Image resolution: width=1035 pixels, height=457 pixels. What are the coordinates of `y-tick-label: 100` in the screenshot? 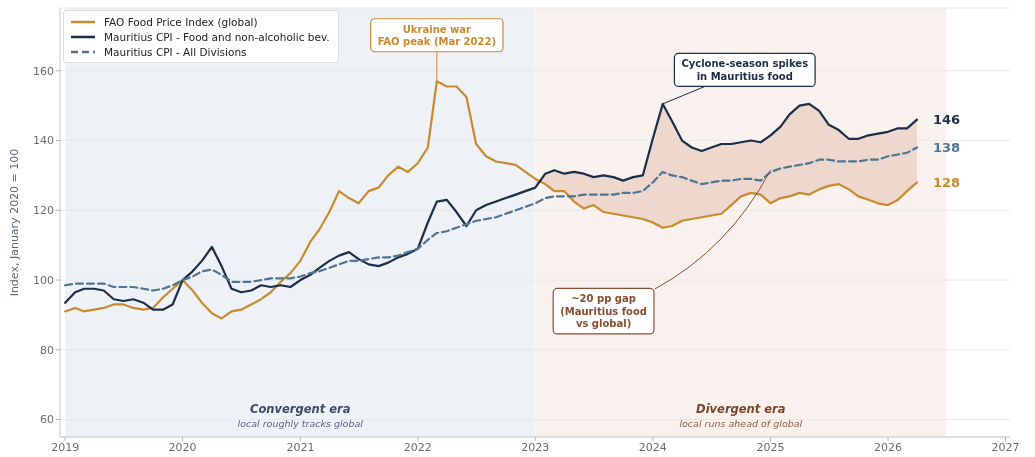 It's located at (43, 280).